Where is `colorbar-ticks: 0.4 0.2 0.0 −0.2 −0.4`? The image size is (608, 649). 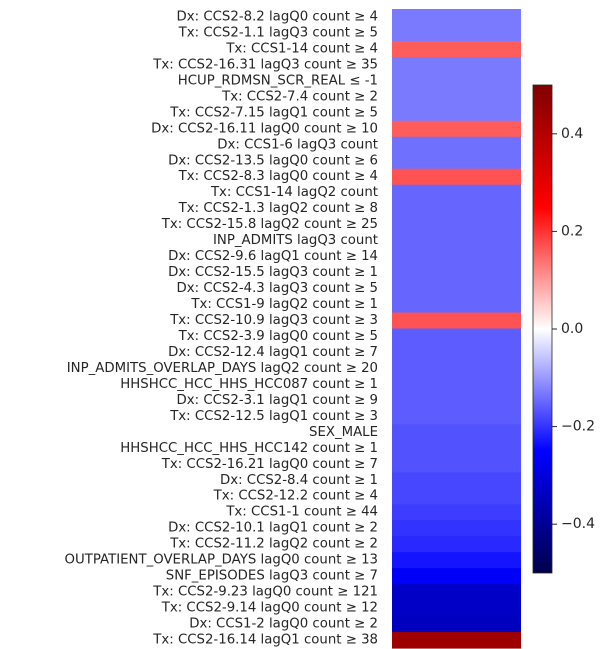 colorbar-ticks: 0.4 0.2 0.0 −0.2 −0.4 is located at coordinates (573, 329).